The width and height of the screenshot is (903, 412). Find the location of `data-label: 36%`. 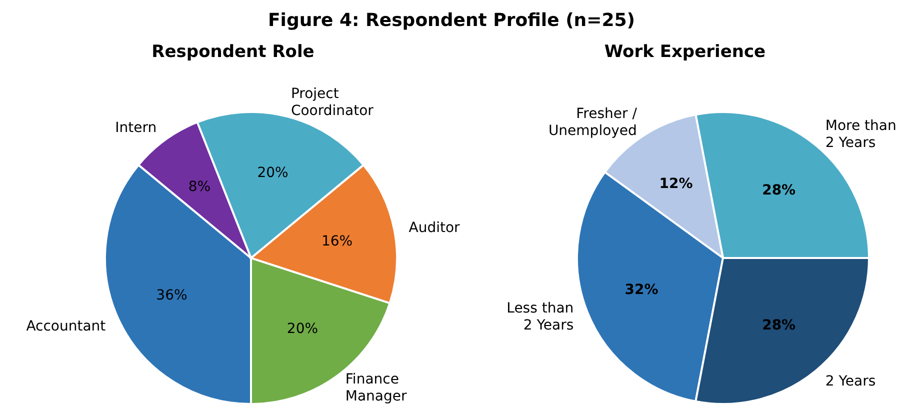

data-label: 36% is located at coordinates (172, 295).